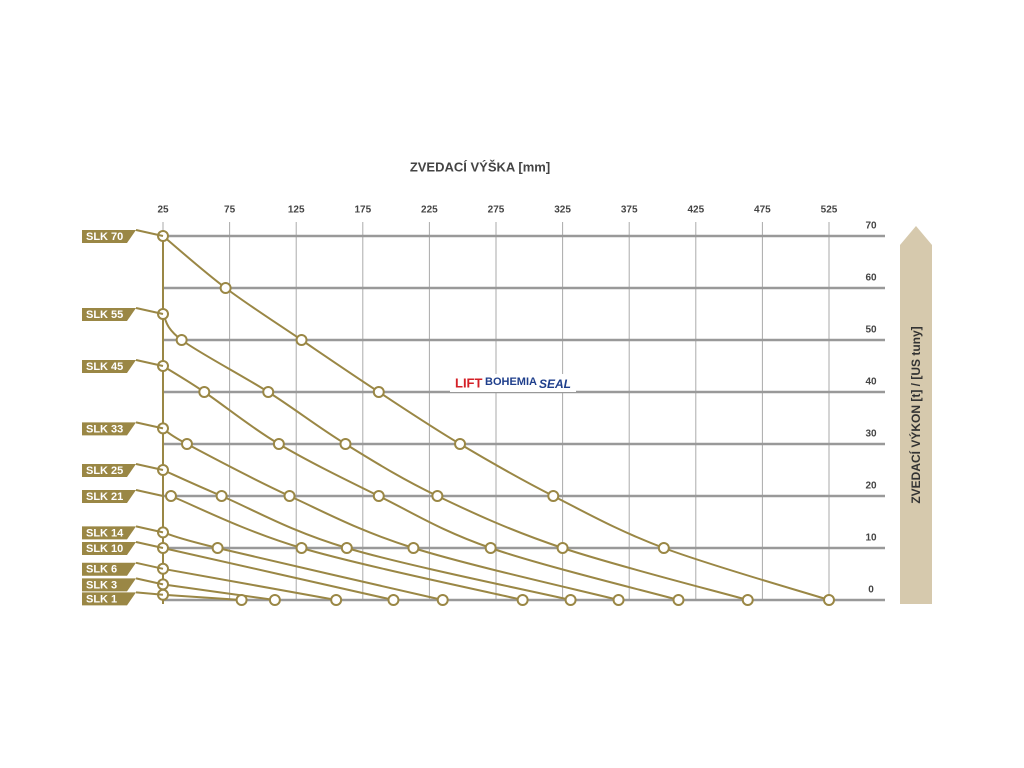 The width and height of the screenshot is (1024, 768). I want to click on x-tick-label: 325, so click(562, 210).